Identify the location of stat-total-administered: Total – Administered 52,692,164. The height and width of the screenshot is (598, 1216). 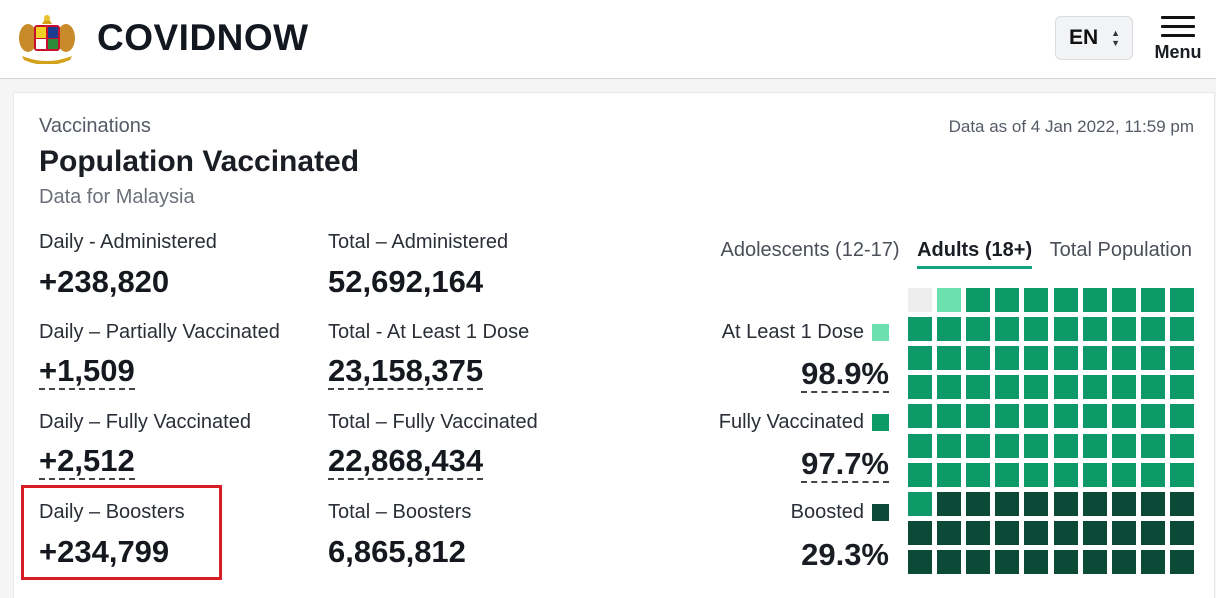
(418, 265).